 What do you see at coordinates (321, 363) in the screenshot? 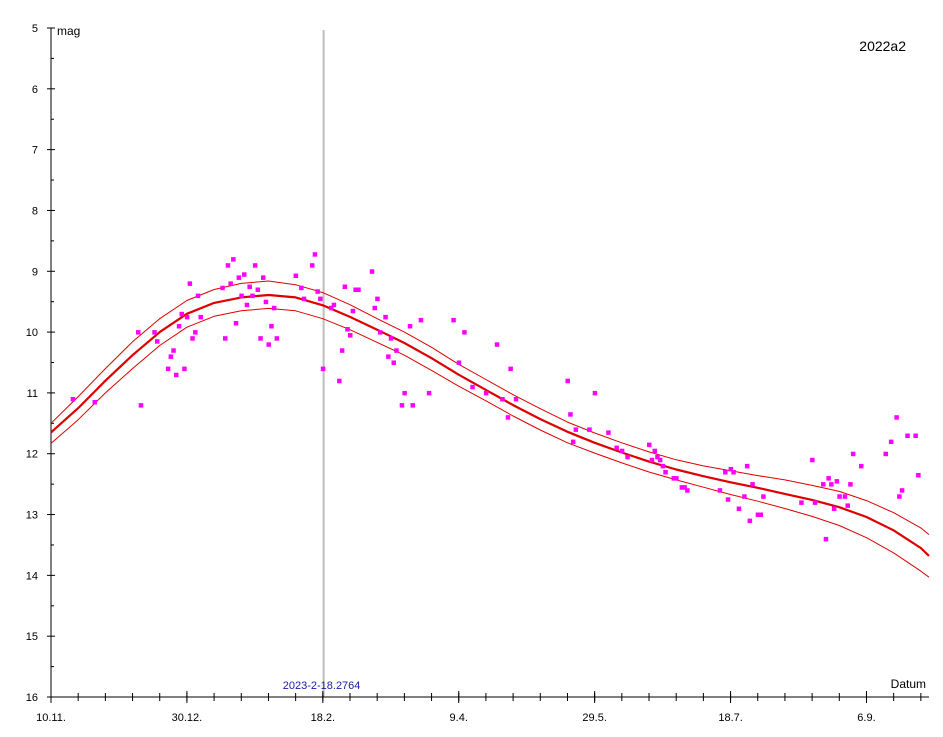
I see `marker-layer: 2023-2-18.2764` at bounding box center [321, 363].